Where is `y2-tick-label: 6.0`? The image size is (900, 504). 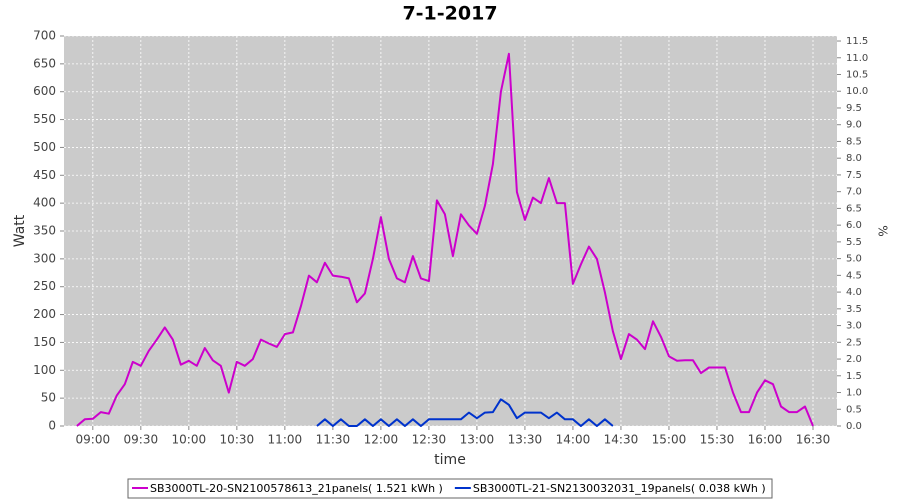 y2-tick-label: 6.0 is located at coordinates (854, 225).